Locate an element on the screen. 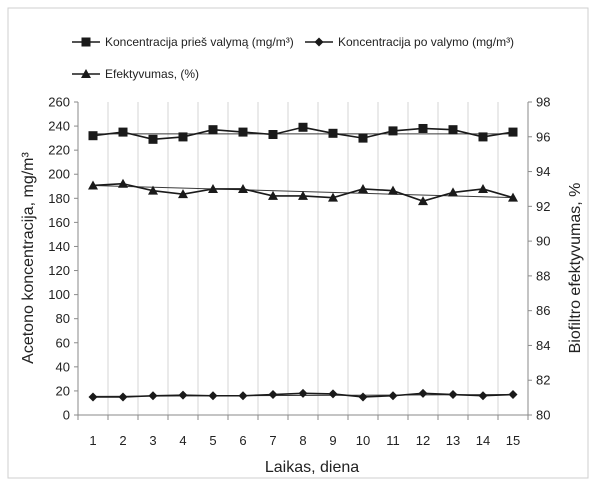 Image resolution: width=596 pixels, height=489 pixels. y-left-tick-label: 100 is located at coordinates (59, 294).